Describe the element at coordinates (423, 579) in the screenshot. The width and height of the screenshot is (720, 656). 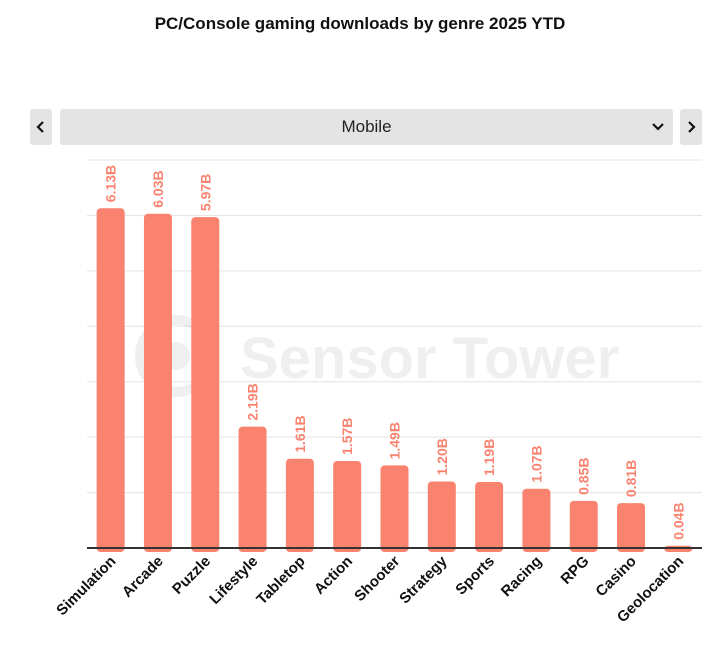
I see `category-label: Strategy` at that location.